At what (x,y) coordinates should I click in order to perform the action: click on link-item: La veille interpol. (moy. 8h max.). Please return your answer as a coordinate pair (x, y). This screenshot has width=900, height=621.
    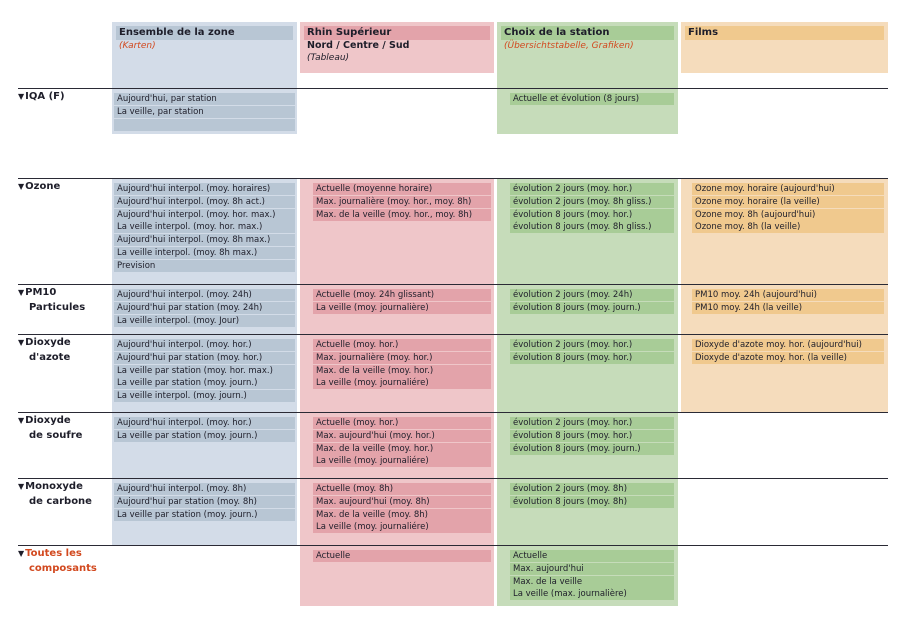
    Looking at the image, I should click on (204, 253).